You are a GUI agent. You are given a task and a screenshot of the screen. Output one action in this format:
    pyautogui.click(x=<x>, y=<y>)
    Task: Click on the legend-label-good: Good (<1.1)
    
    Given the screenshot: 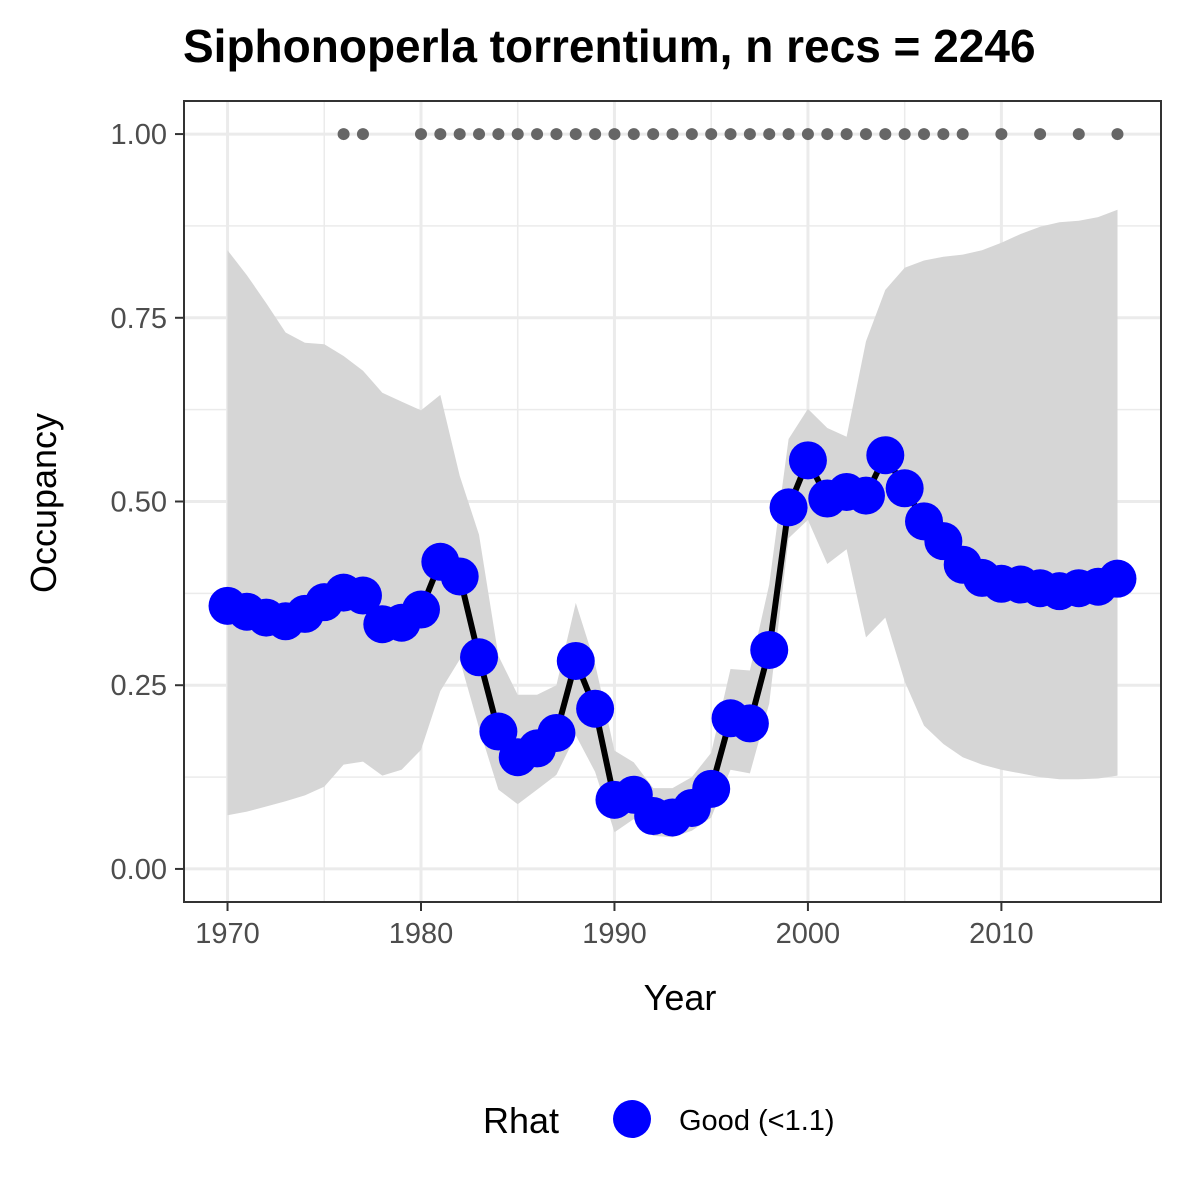 What is the action you would take?
    pyautogui.click(x=757, y=1121)
    